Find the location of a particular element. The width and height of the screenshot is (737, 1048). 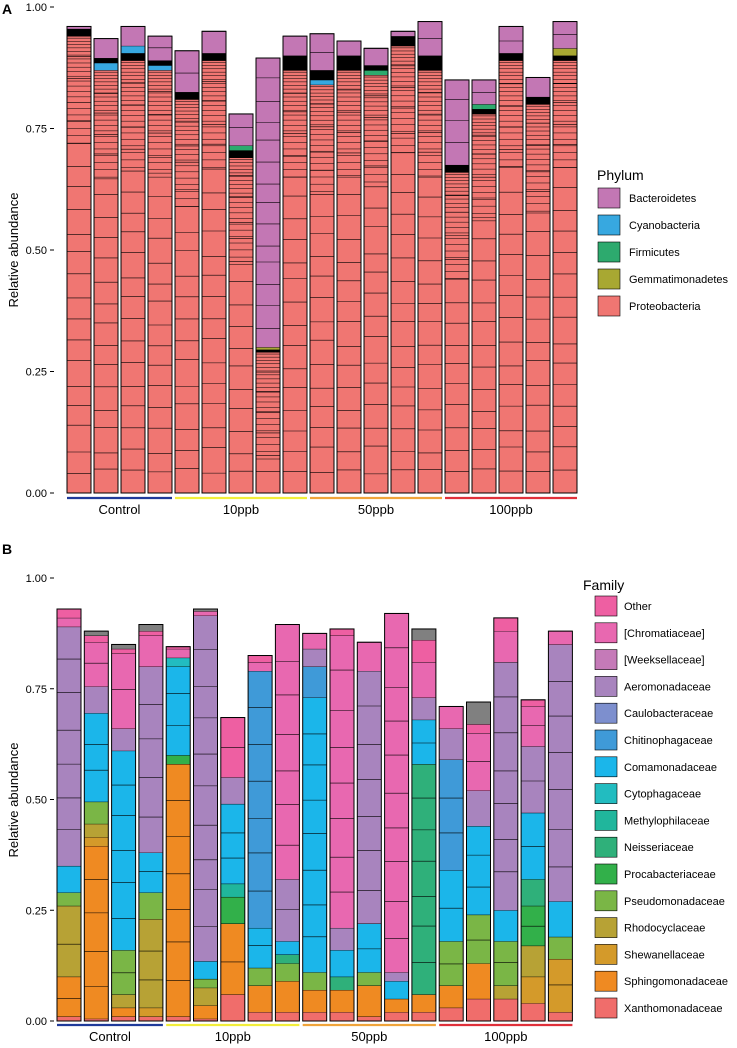

panel-b-bar-5-segment-xanthomonadaceae is located at coordinates (178, 1018).